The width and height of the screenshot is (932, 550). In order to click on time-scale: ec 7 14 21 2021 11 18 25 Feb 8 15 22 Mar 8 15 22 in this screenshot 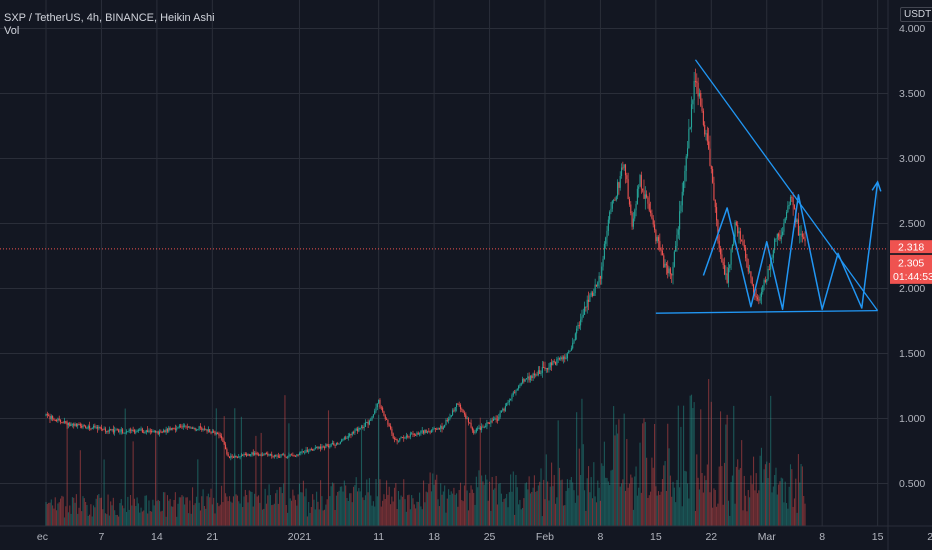, I will do `click(466, 534)`.